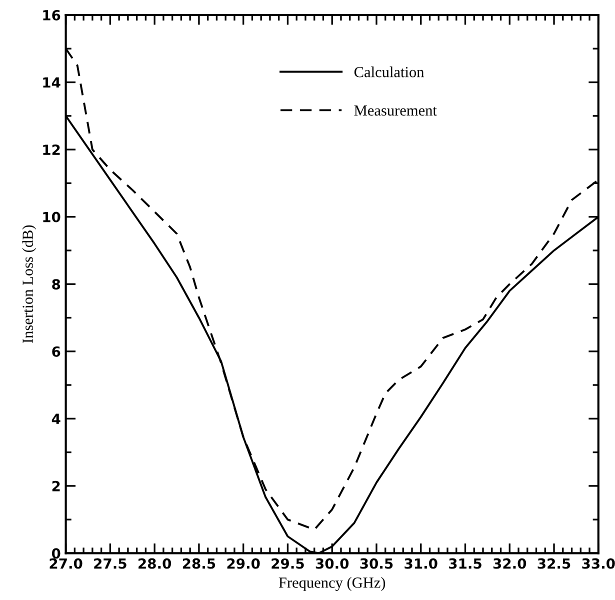 The image size is (615, 600). I want to click on x-tick-label: 30.0, so click(332, 563).